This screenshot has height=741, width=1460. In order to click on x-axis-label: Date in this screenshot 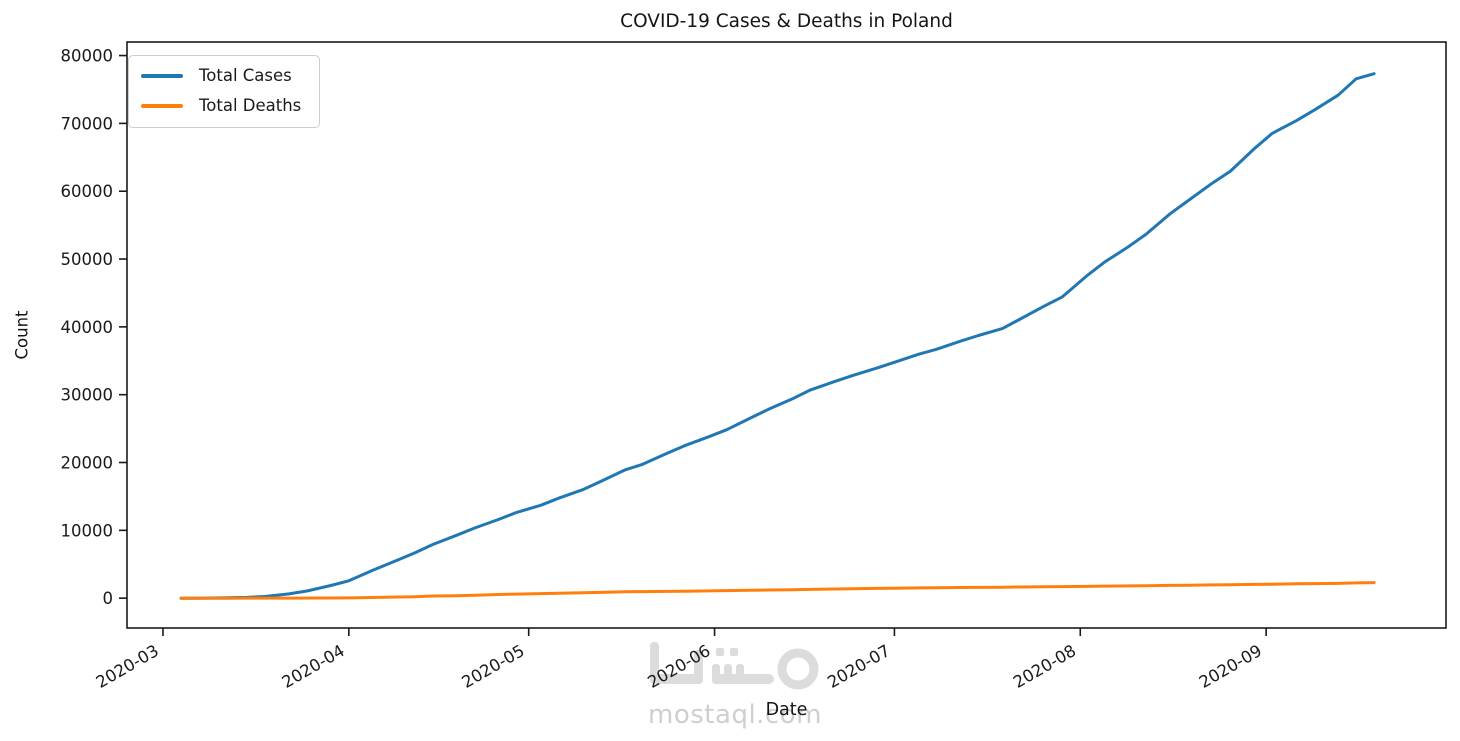, I will do `click(786, 710)`.